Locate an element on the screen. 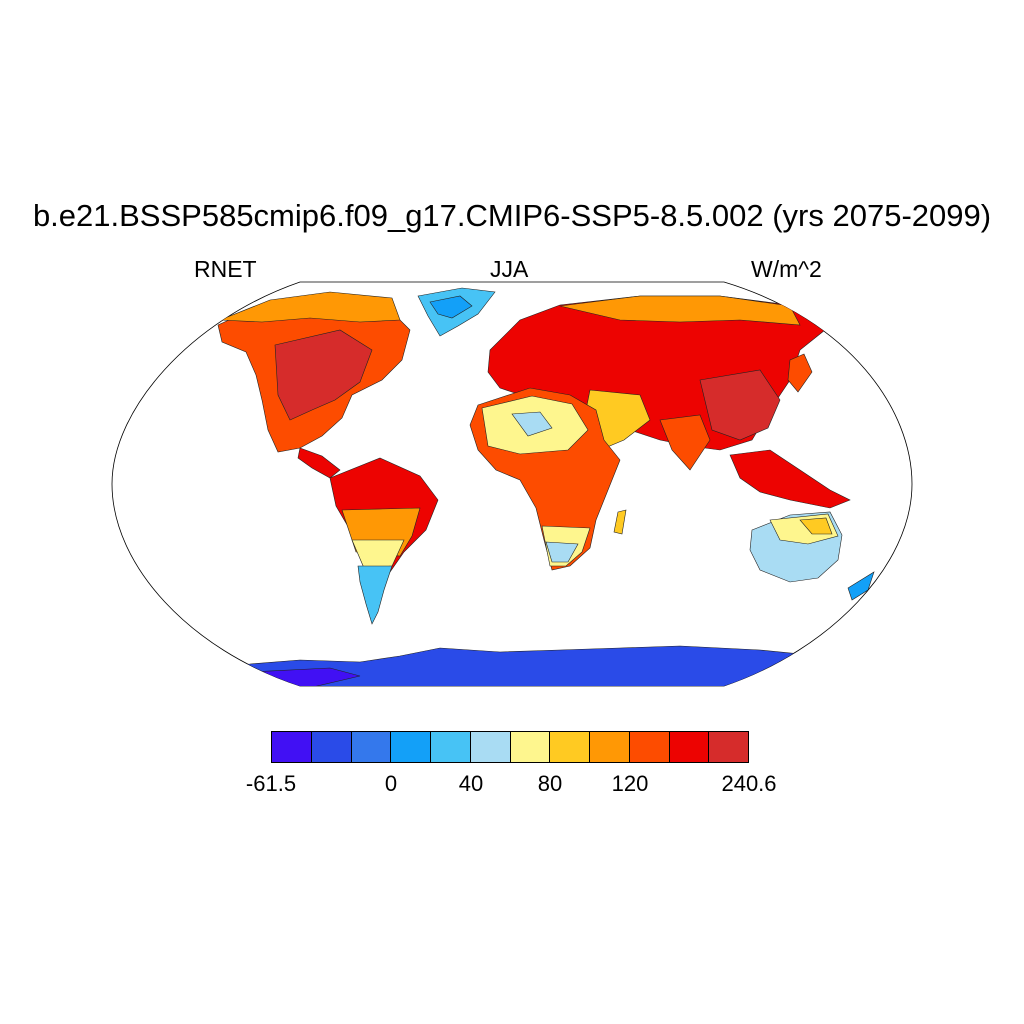 This screenshot has height=1024, width=1024. india is located at coordinates (685, 442).